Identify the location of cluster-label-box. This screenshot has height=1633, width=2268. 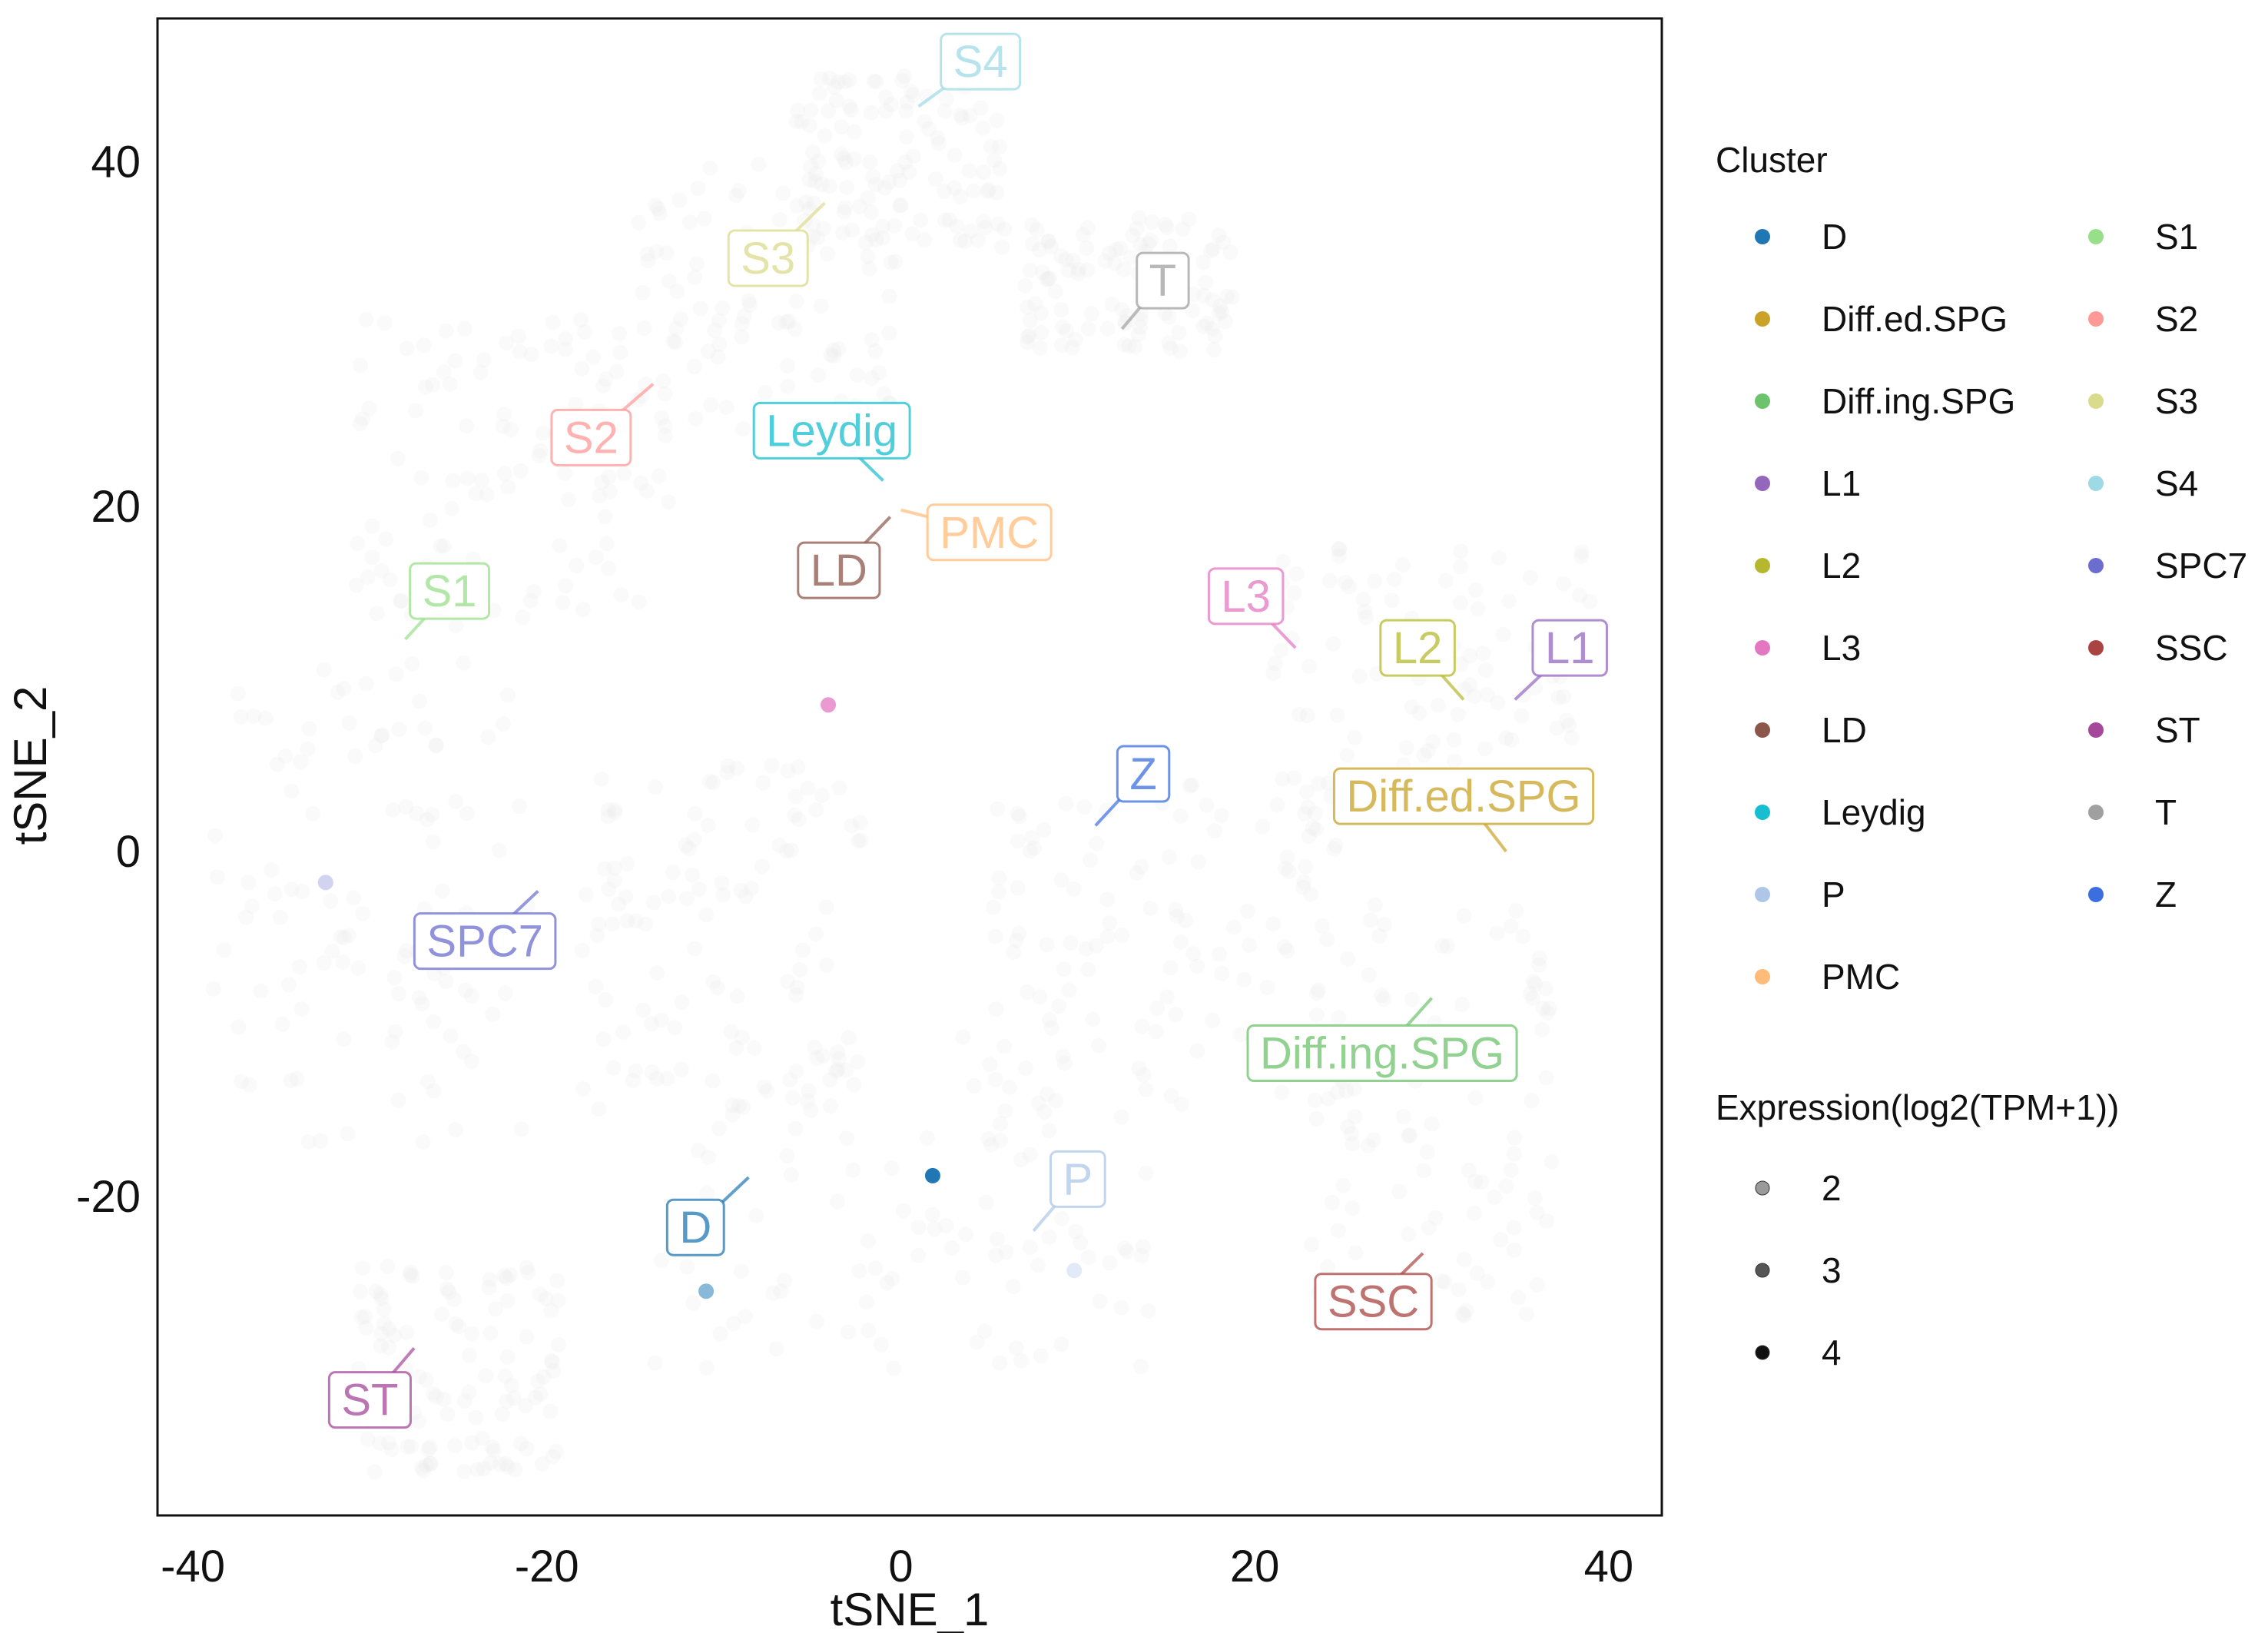
(591, 437).